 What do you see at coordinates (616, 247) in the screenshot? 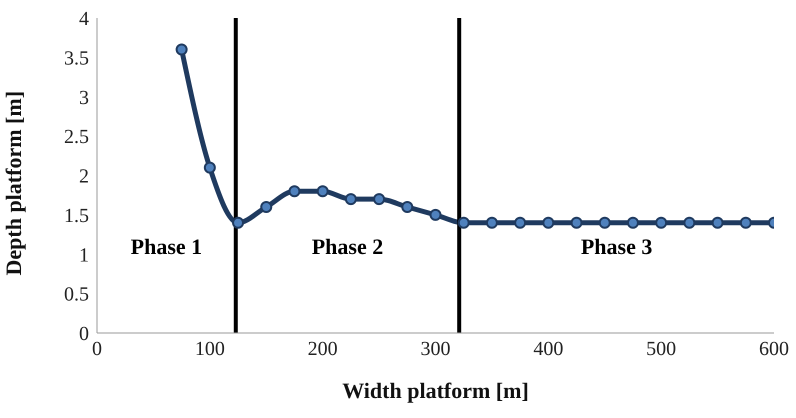
I see `annotation: Phase 3` at bounding box center [616, 247].